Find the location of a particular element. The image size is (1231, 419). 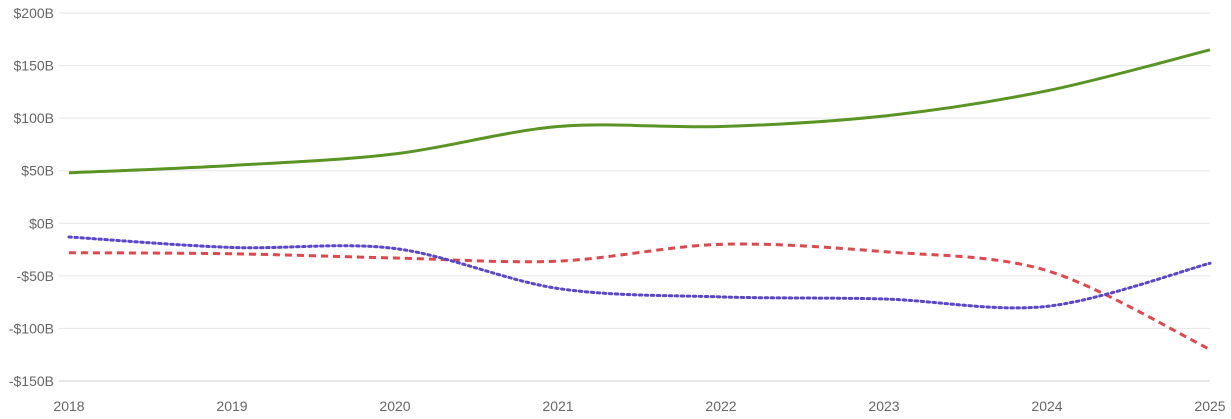

y-tick-label: -$50B is located at coordinates (35, 276).